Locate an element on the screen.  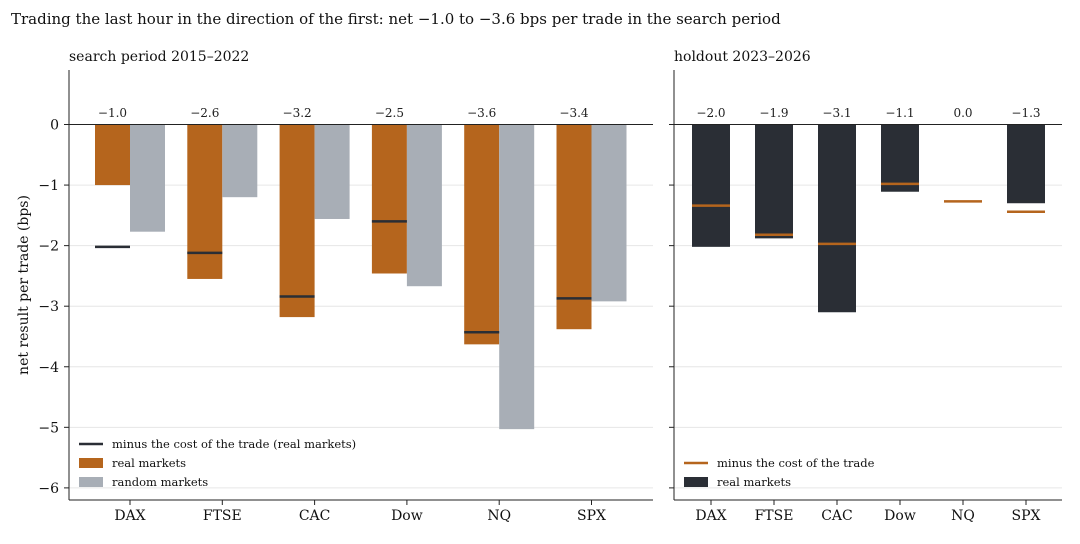
y-tick-label: −1 is located at coordinates (48, 186).